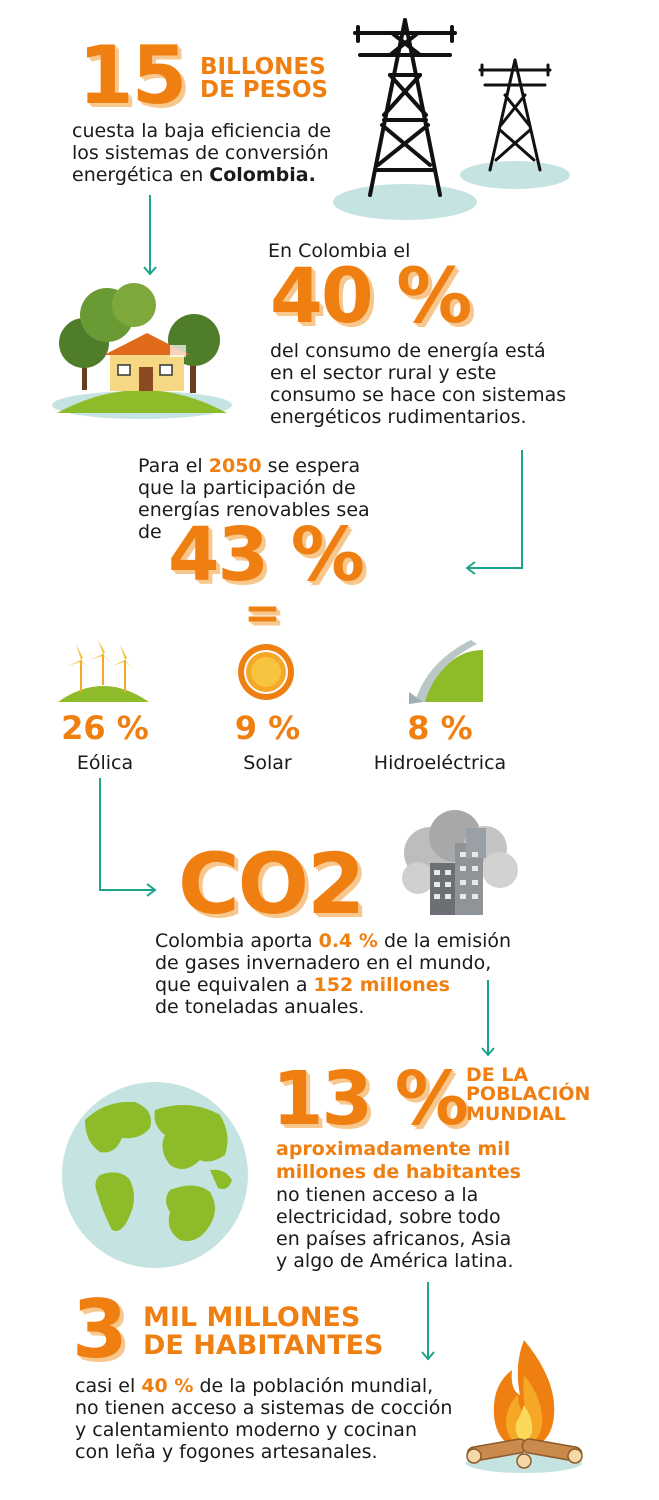 This screenshot has width=659, height=1500. What do you see at coordinates (252, 1317) in the screenshot?
I see `heading-line-1: MIL MILLONES` at bounding box center [252, 1317].